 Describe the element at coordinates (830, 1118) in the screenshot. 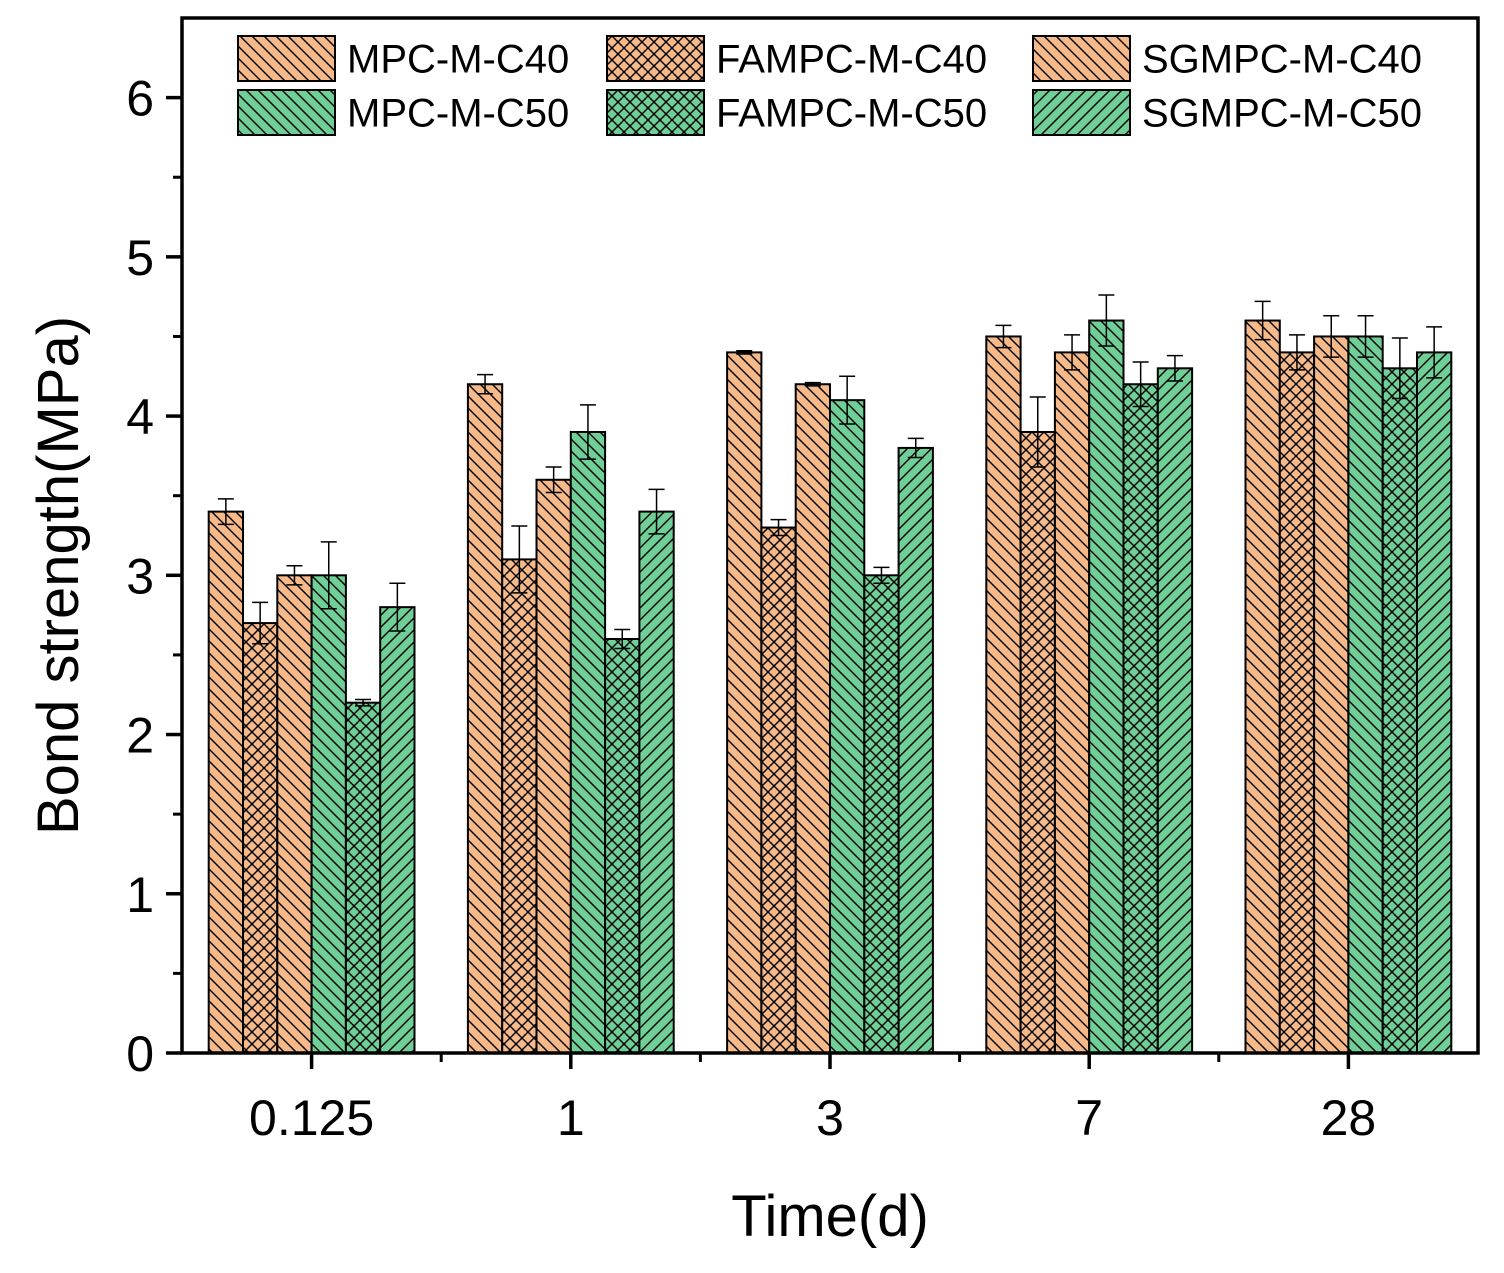

I see `x-tick-label: 3` at that location.